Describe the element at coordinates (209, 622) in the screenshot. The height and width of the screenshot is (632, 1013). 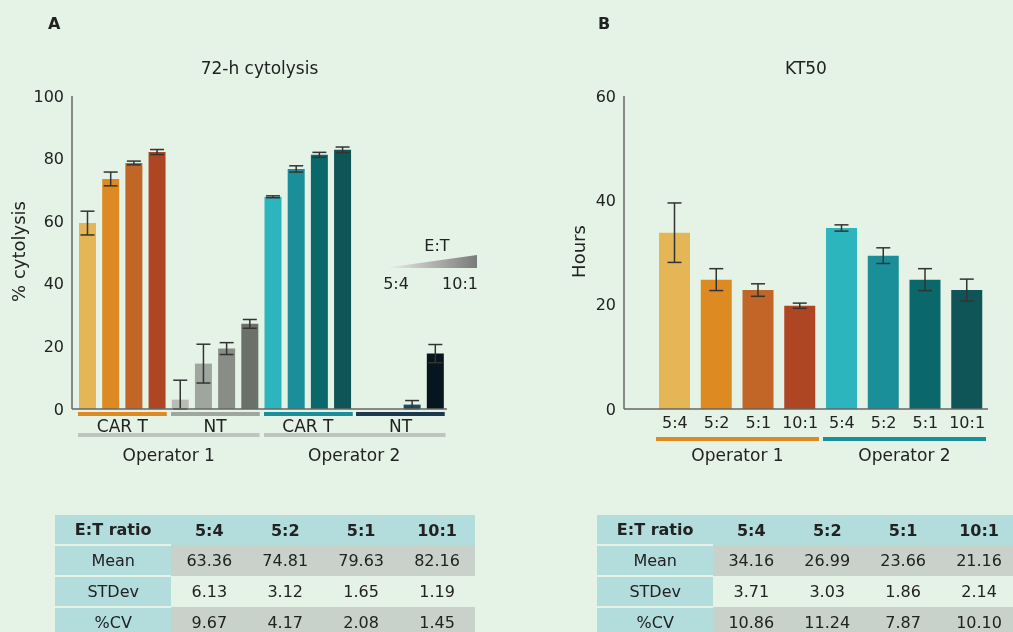
I see `text: 9.67` at that location.